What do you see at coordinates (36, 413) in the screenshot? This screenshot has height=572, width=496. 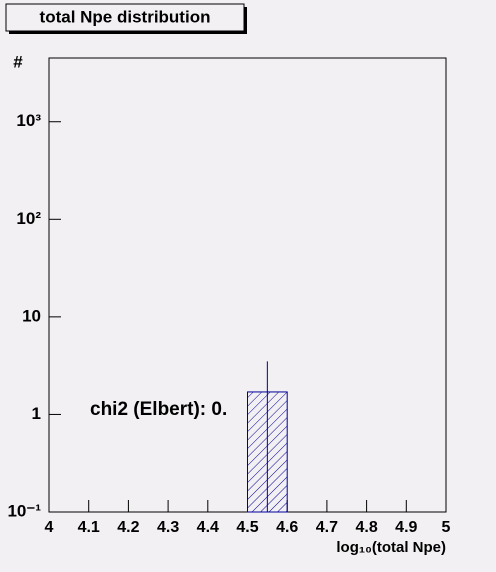 I see `y-tick-label: 1` at bounding box center [36, 413].